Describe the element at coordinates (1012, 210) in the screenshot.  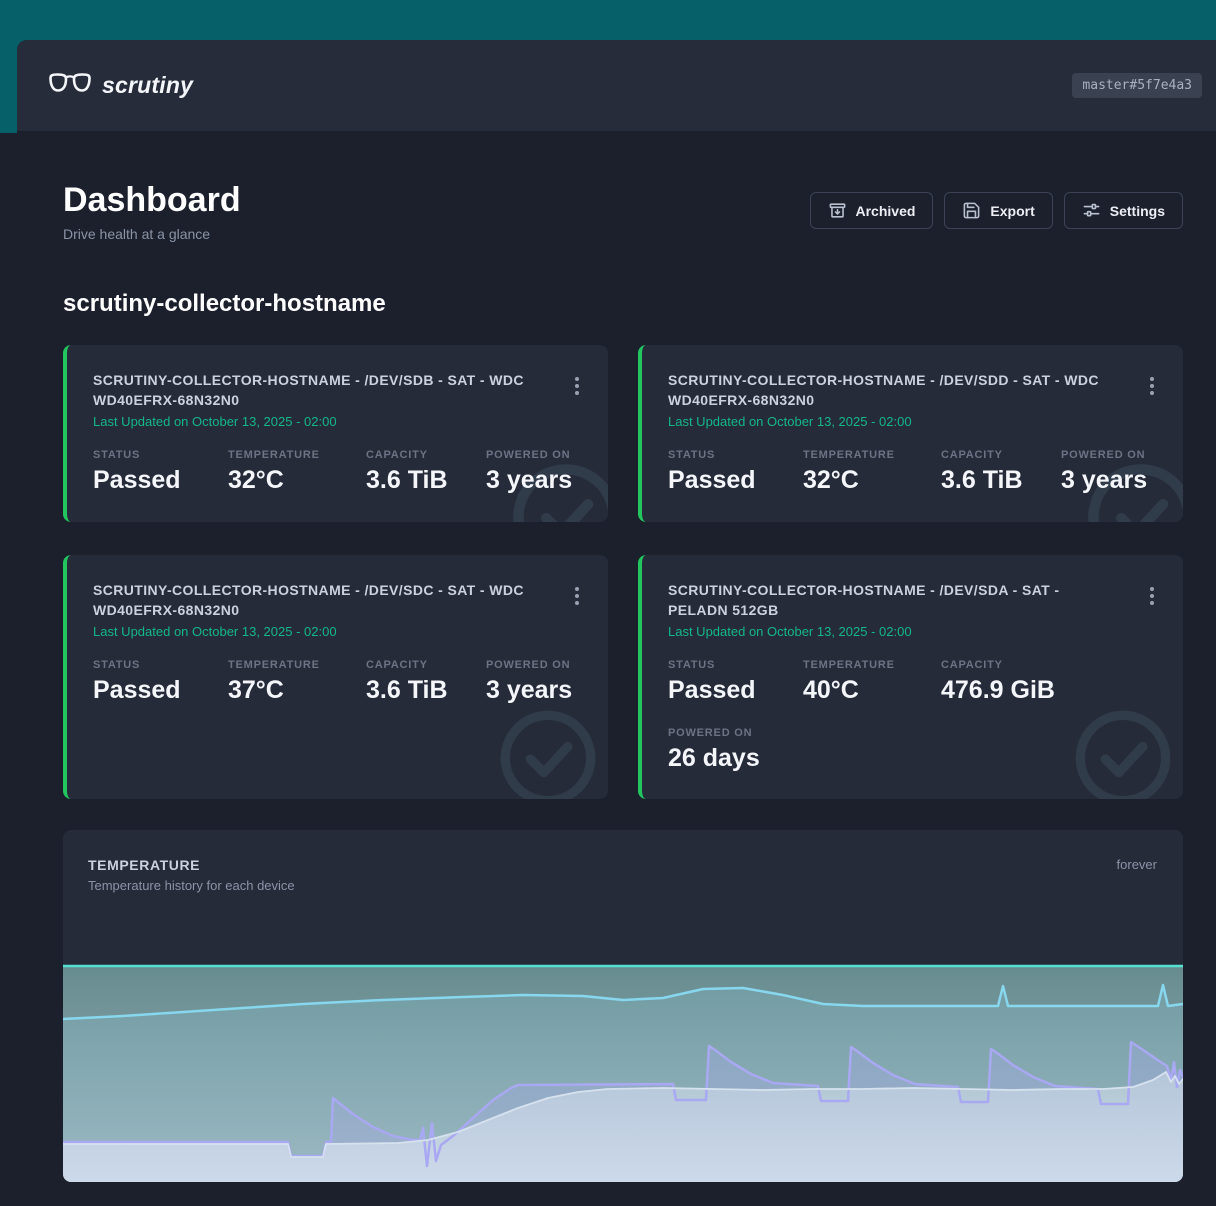
I see `export-button-label: Export` at that location.